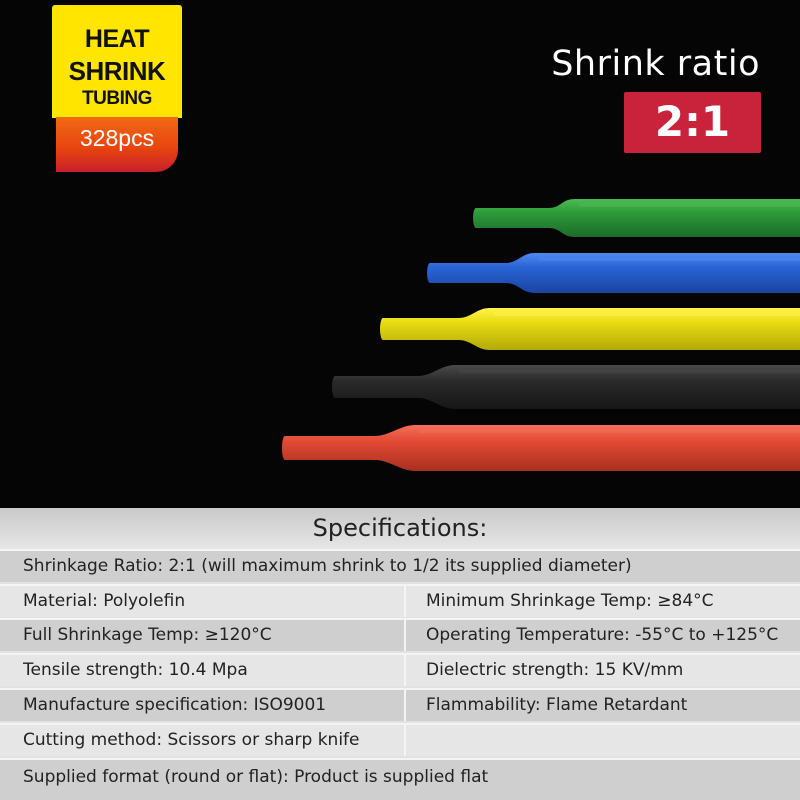 This screenshot has width=800, height=800. I want to click on black-tube-highlight, so click(629, 371).